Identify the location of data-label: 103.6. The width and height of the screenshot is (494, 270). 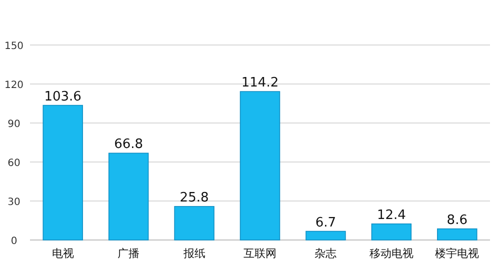
(63, 96).